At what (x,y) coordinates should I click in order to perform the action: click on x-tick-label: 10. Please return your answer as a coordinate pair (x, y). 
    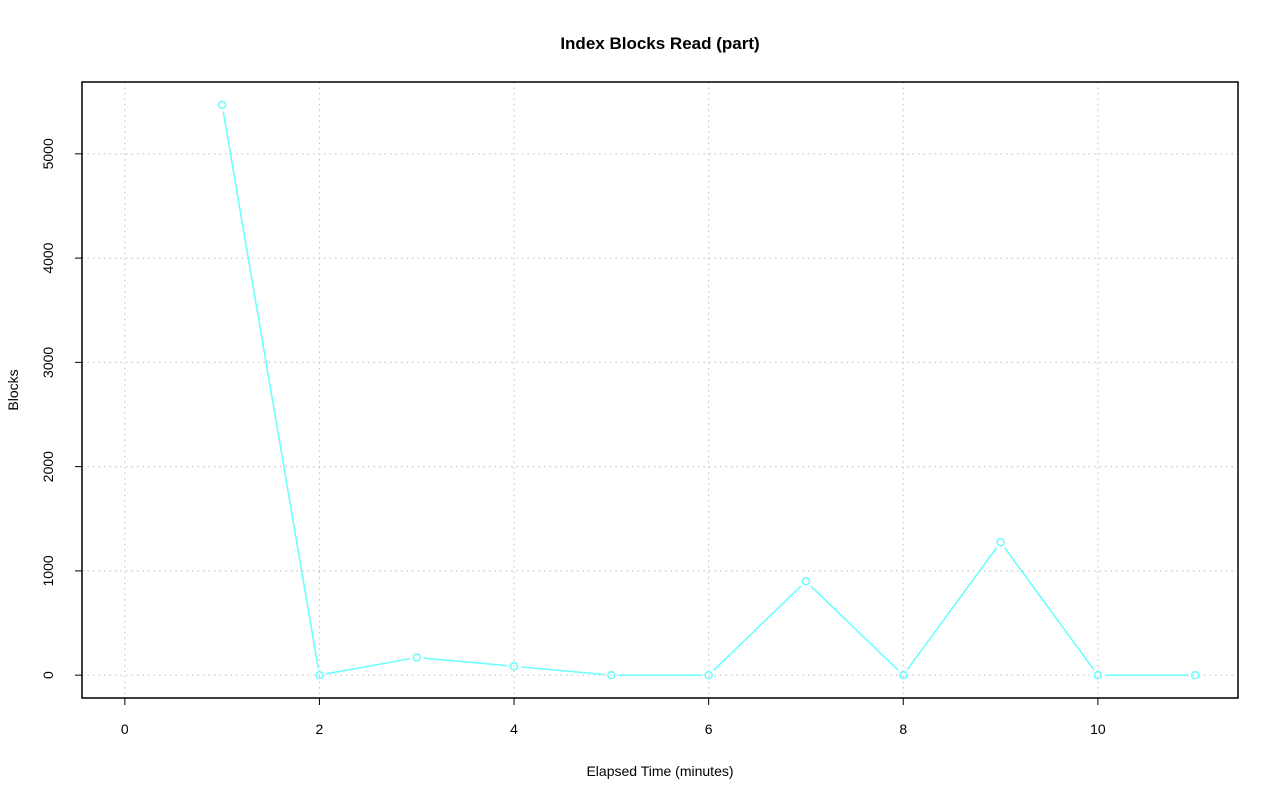
    Looking at the image, I should click on (1098, 729).